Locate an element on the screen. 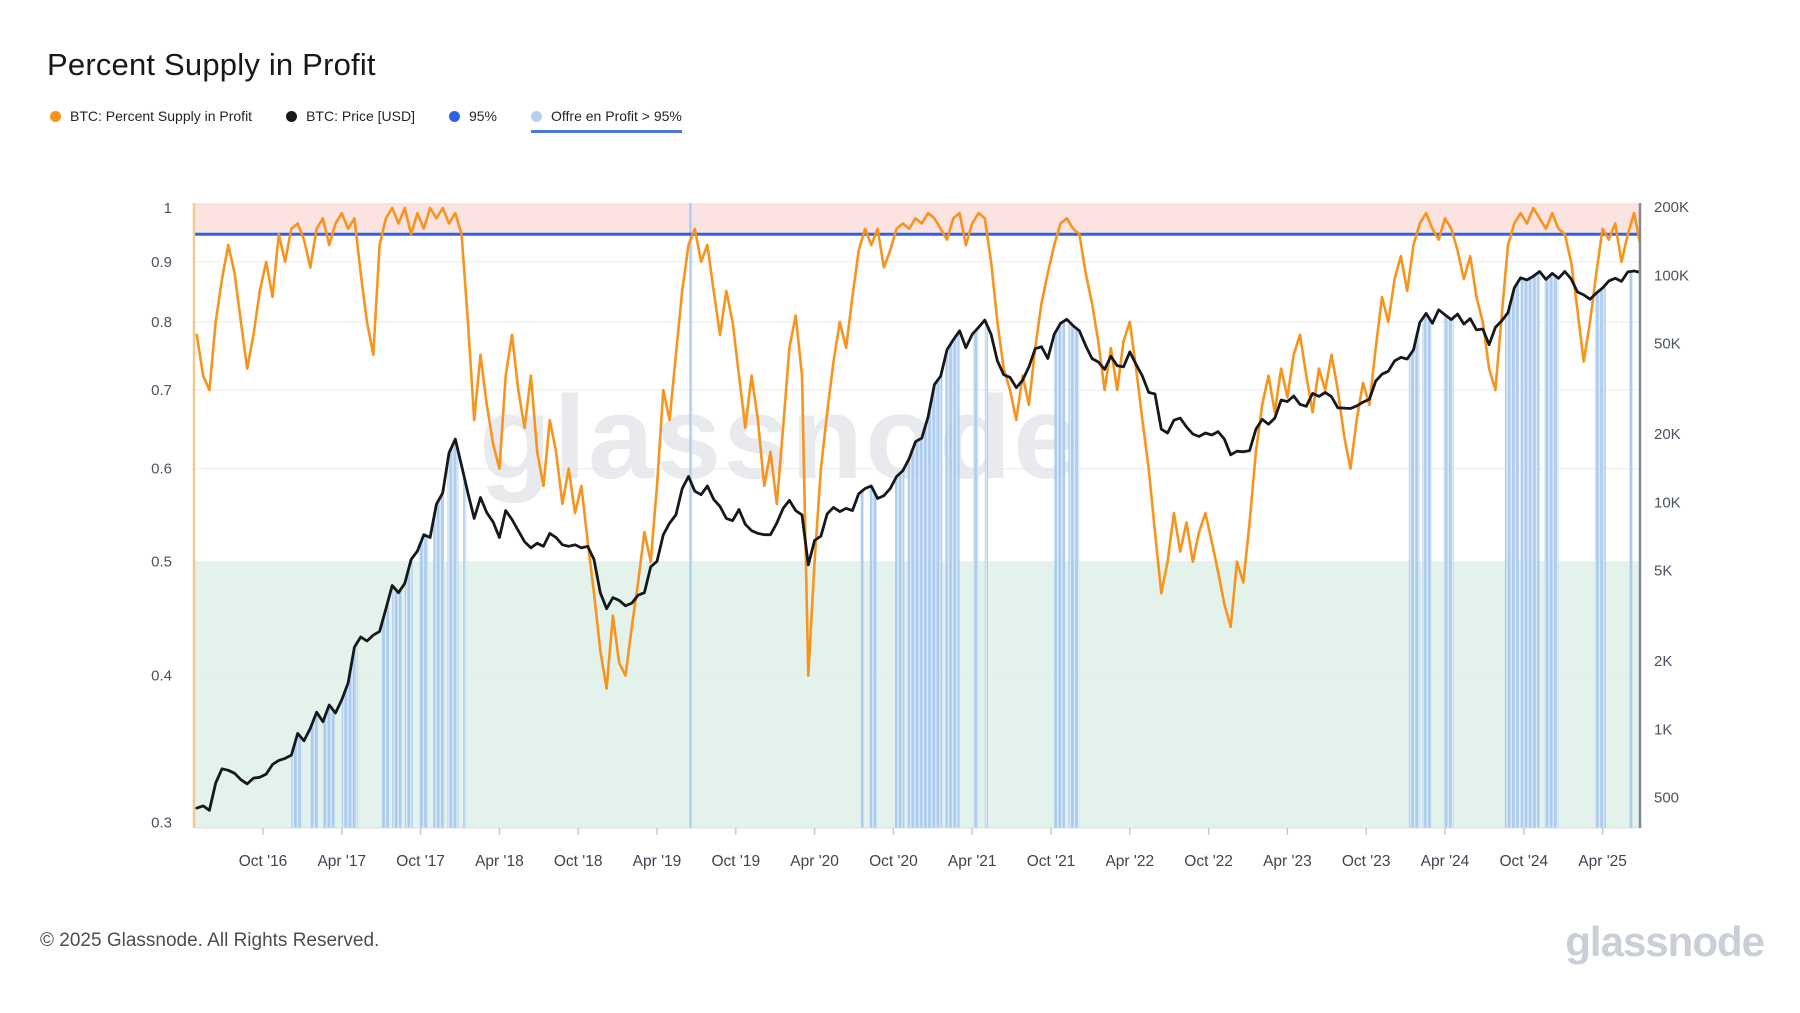 The height and width of the screenshot is (1013, 1800). legend-dot-orange-icon is located at coordinates (55, 116).